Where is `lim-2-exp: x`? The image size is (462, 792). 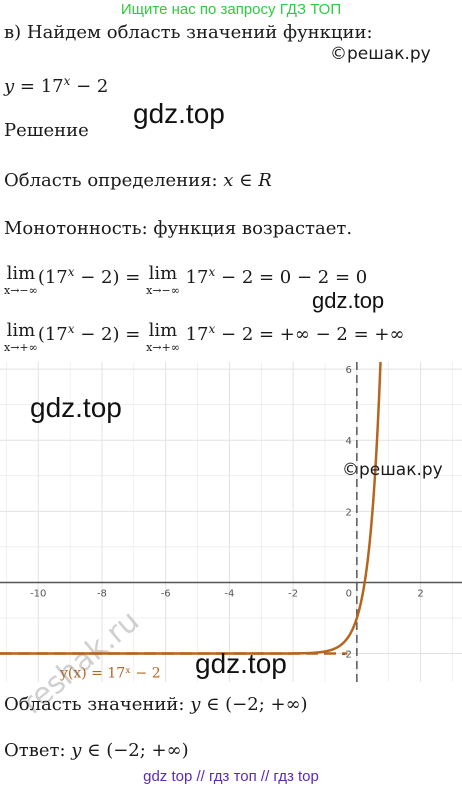
lim-2-exp: x is located at coordinates (71, 329).